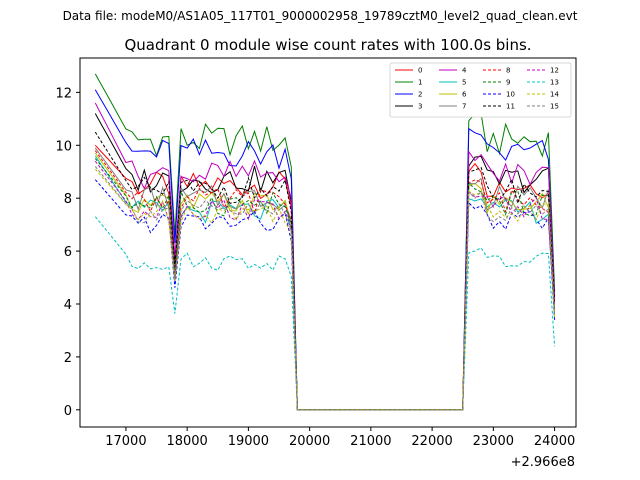  Describe the element at coordinates (420, 107) in the screenshot. I see `legend-label-3: 3` at that location.